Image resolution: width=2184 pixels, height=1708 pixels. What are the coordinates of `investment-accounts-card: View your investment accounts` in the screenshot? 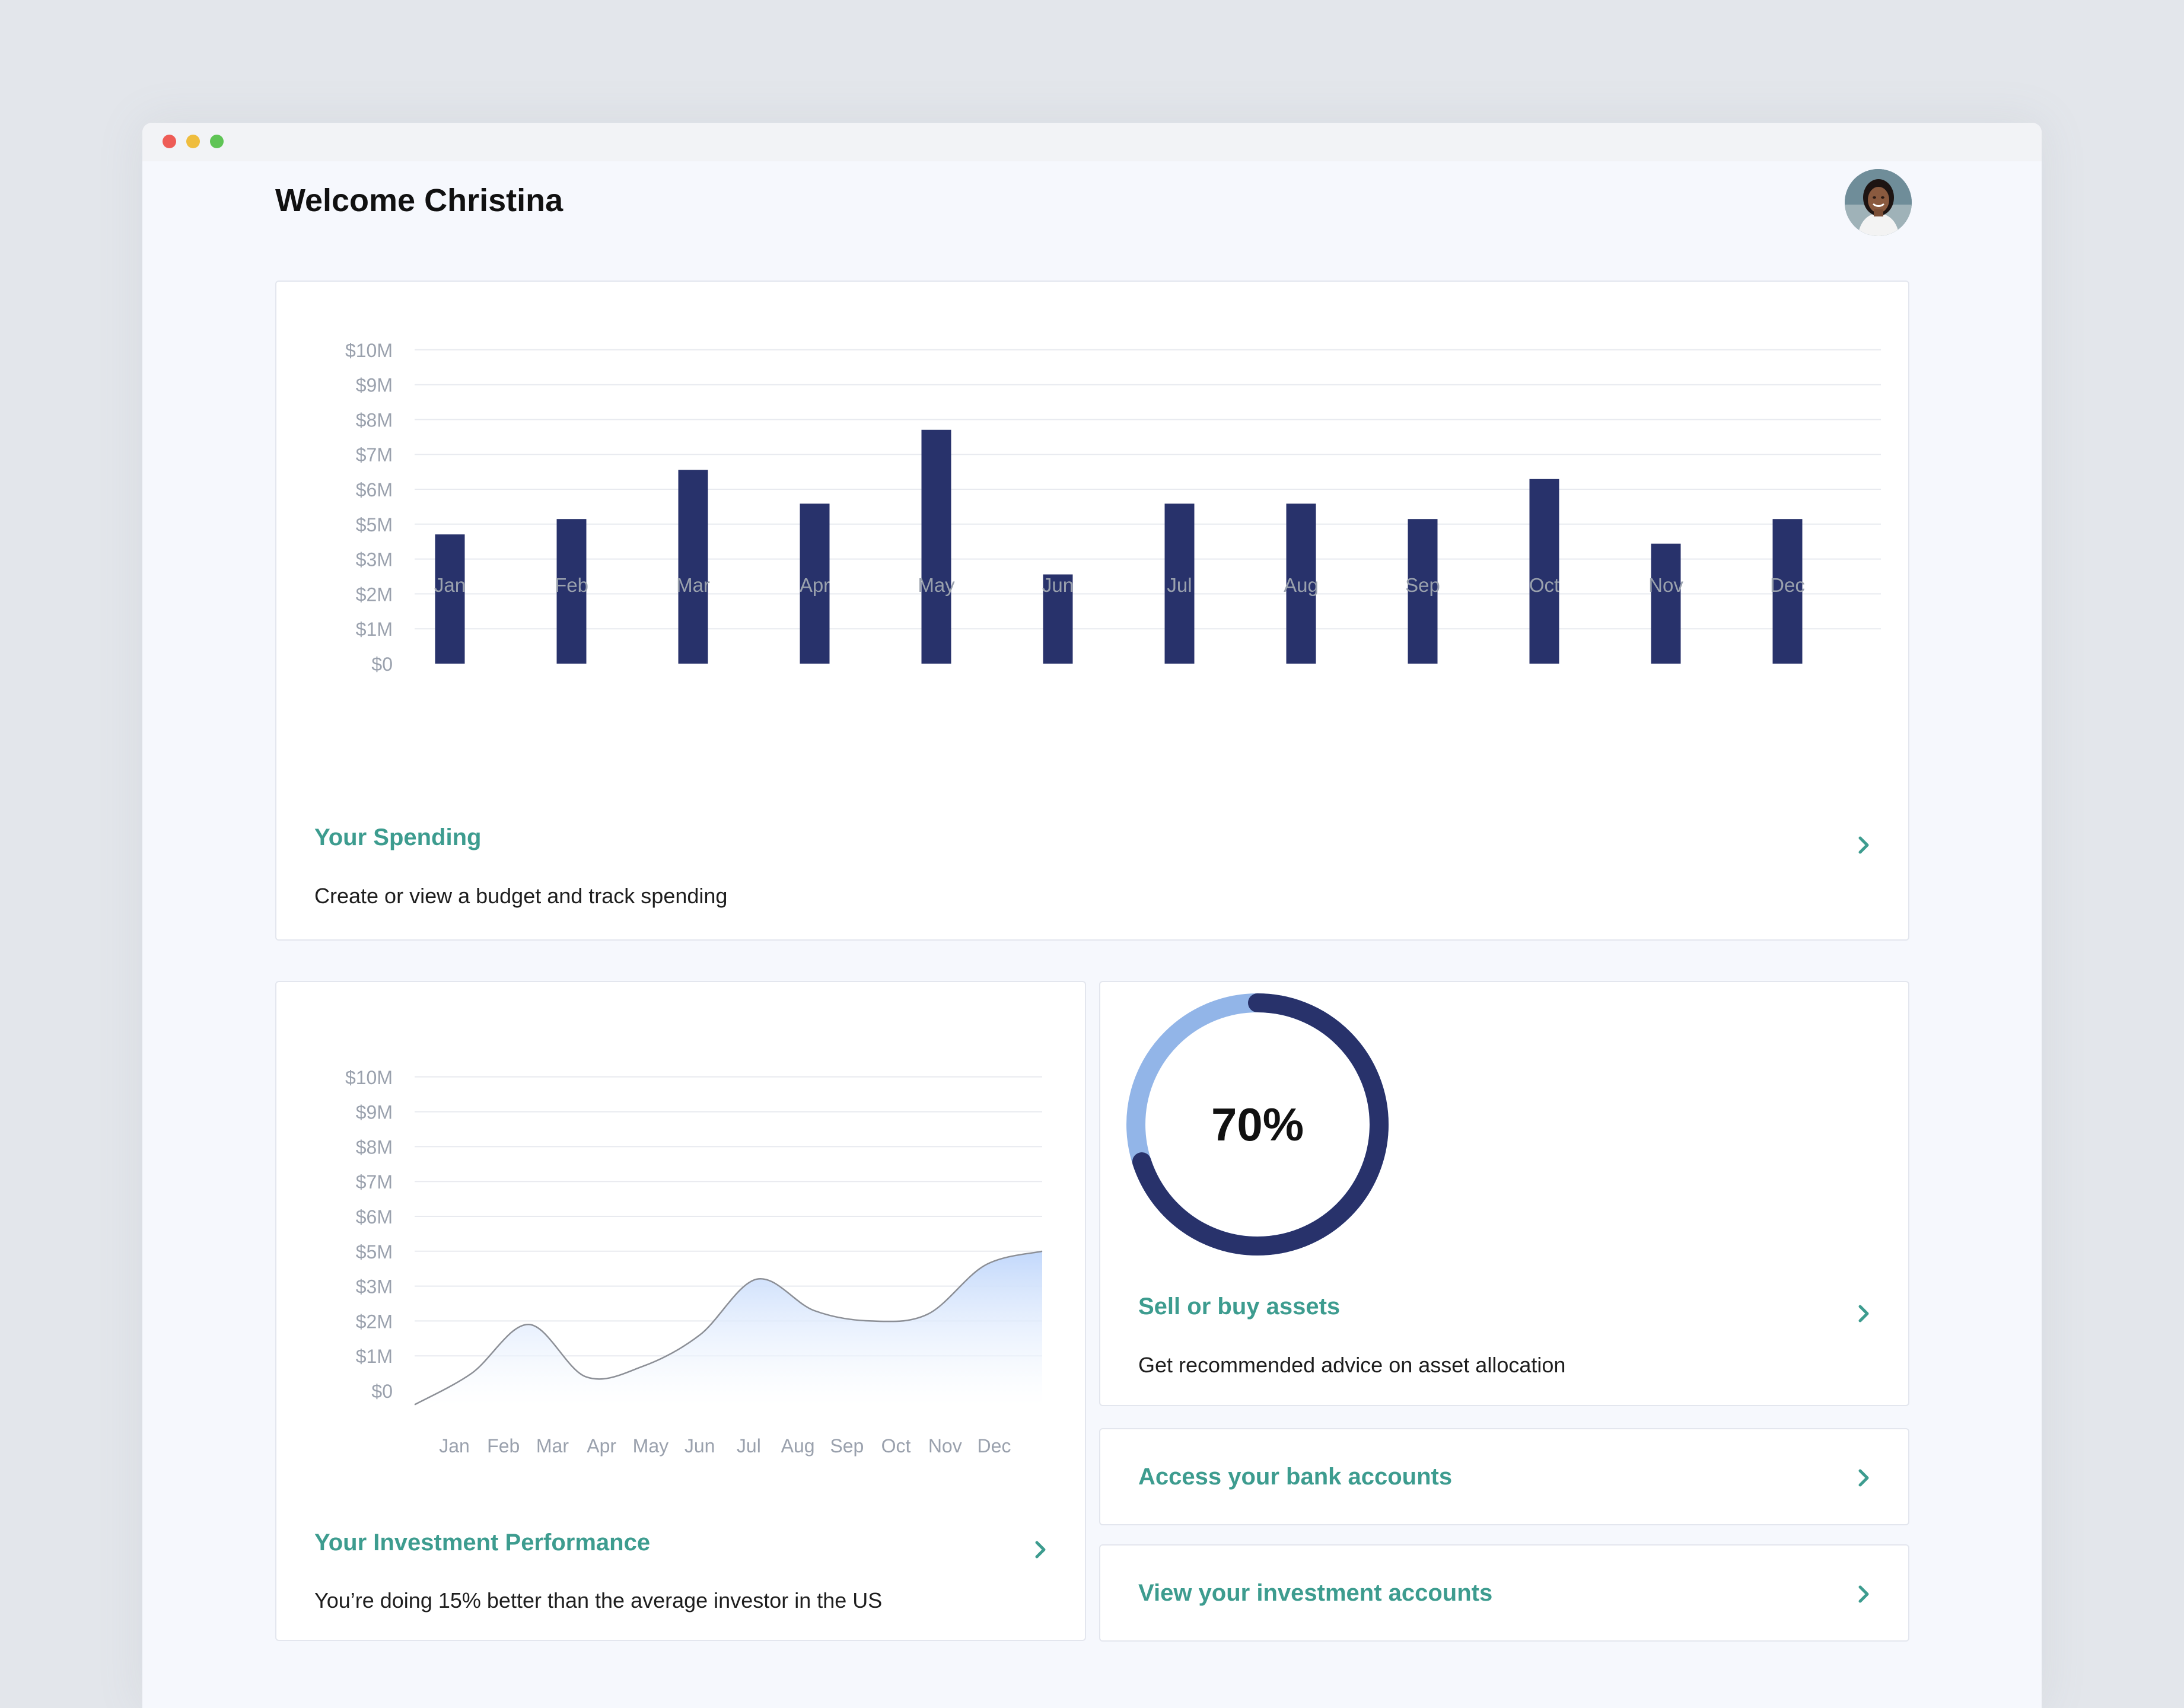 It's located at (1504, 1593).